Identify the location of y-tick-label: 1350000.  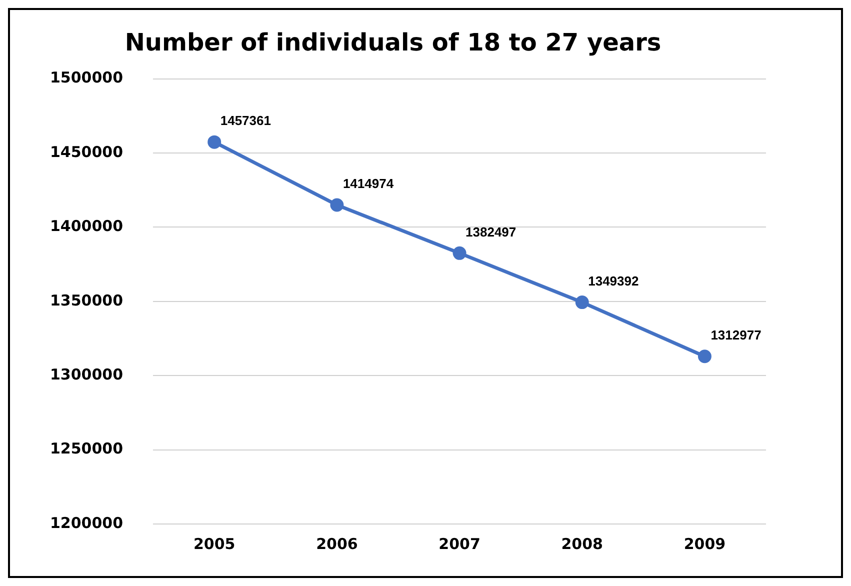
(87, 300).